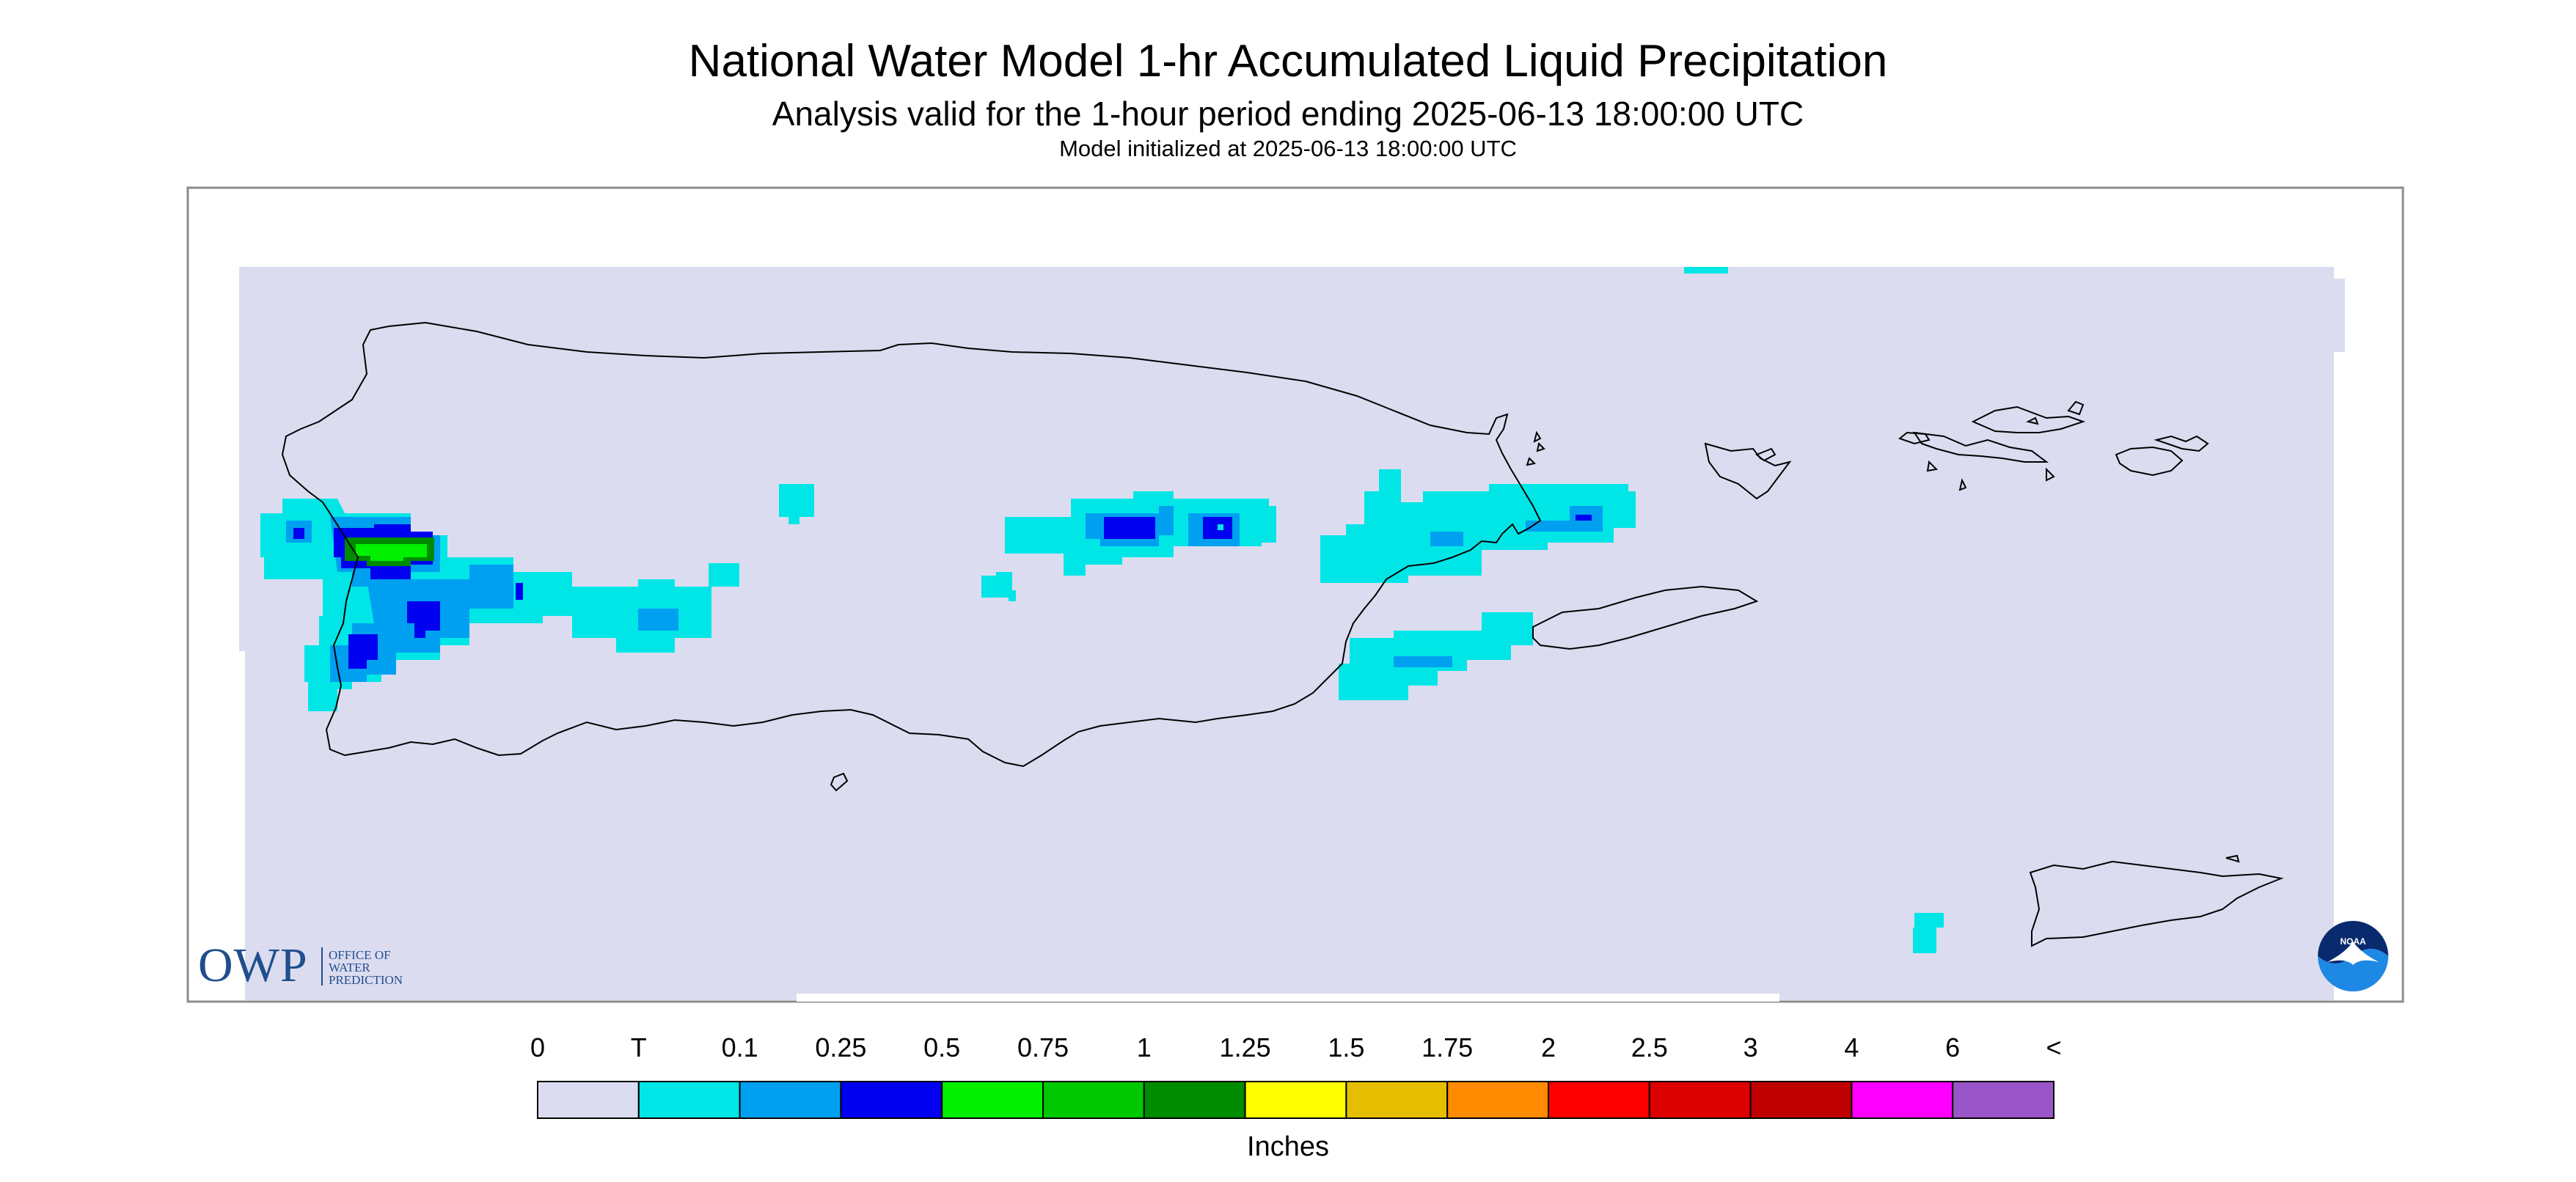  I want to click on precip-patch-central-a, so click(797, 504).